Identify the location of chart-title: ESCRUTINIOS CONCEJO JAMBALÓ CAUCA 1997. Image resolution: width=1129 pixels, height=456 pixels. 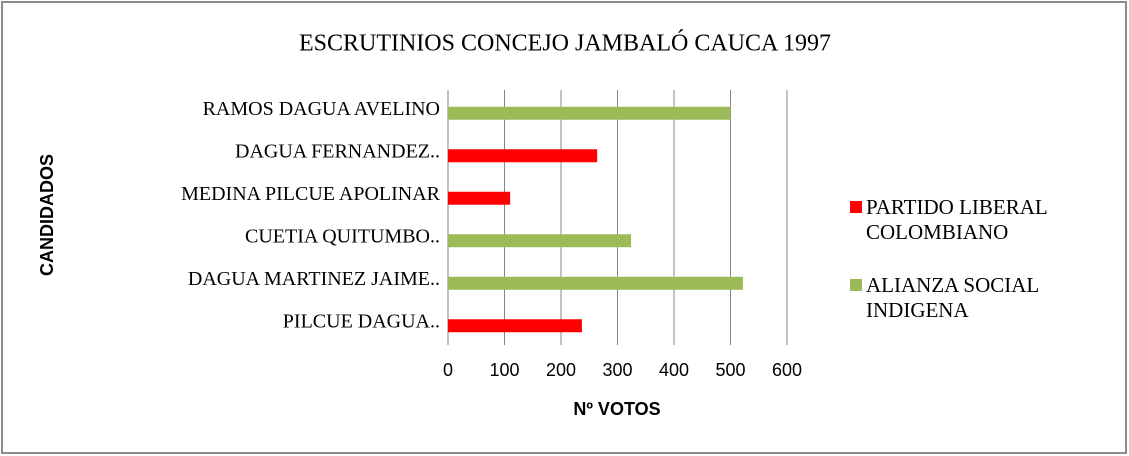
(565, 43).